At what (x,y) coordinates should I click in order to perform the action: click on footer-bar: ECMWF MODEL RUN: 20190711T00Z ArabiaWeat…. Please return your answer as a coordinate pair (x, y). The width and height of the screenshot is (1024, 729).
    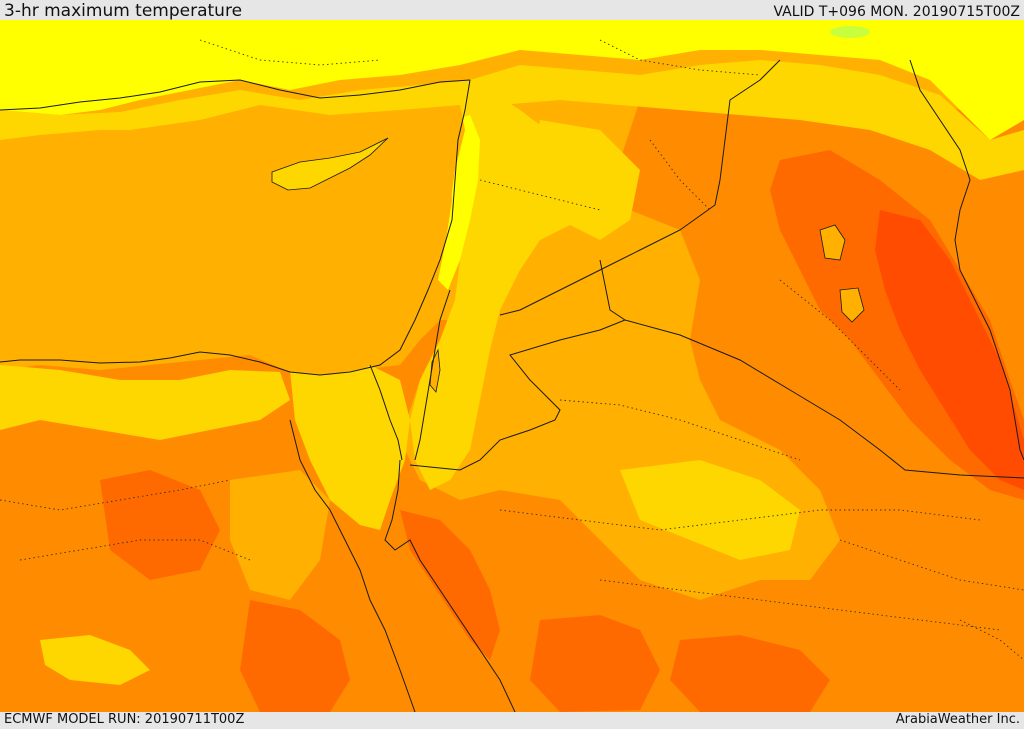
    Looking at the image, I should click on (512, 720).